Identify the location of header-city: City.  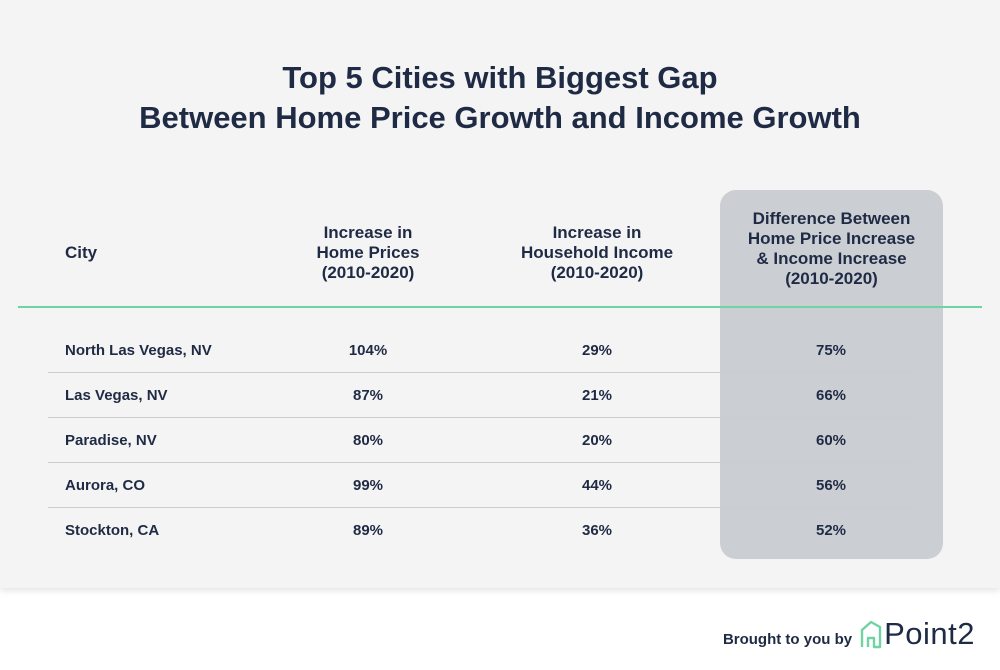
(81, 253).